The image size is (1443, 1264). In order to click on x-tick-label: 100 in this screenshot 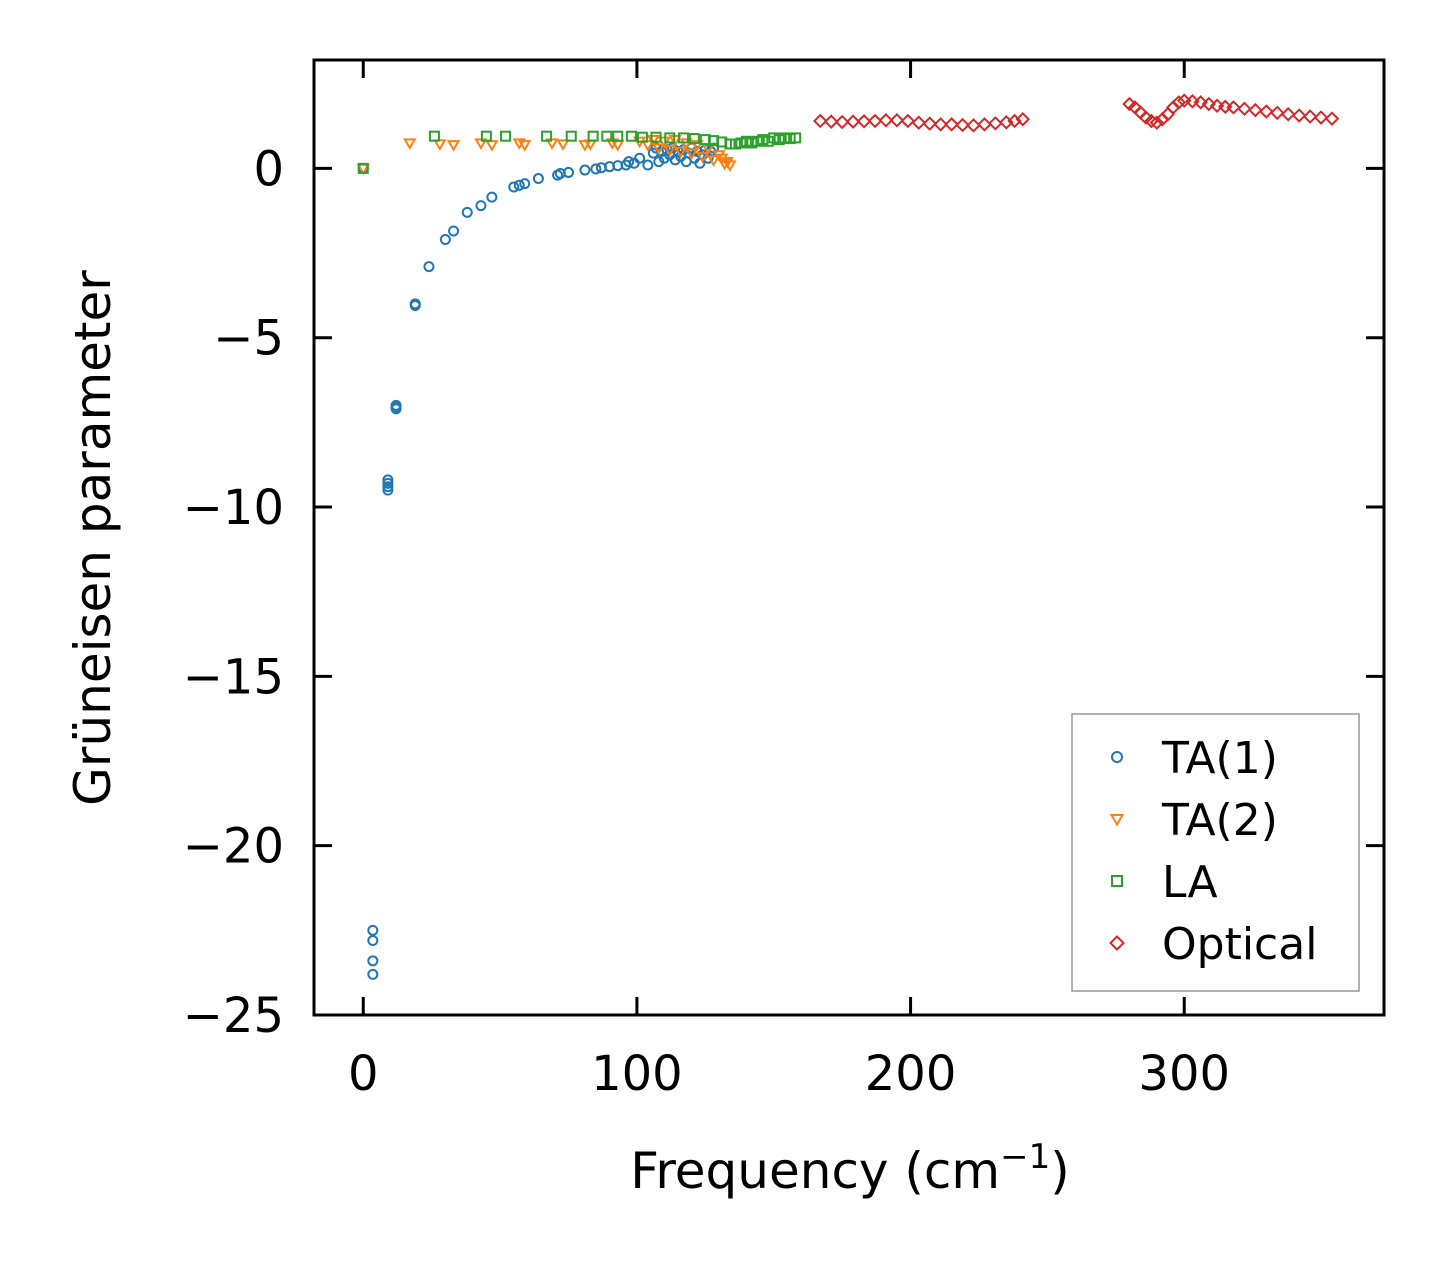, I will do `click(637, 1074)`.